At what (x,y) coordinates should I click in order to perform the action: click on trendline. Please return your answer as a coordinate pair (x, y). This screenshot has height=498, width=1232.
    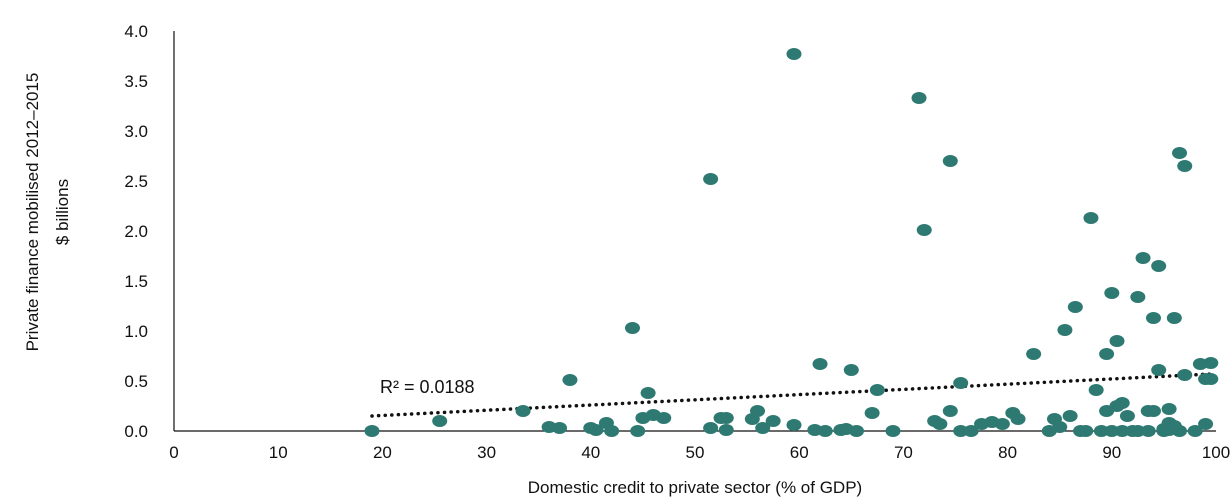
    Looking at the image, I should click on (791, 395).